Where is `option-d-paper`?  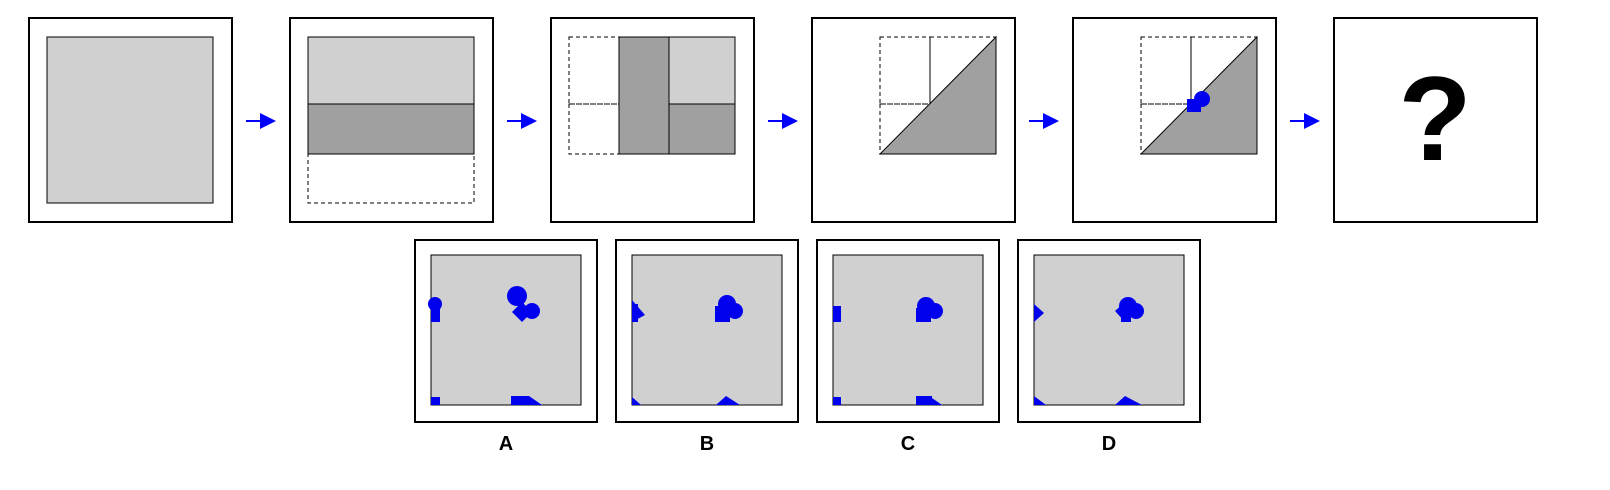
option-d-paper is located at coordinates (1109, 330).